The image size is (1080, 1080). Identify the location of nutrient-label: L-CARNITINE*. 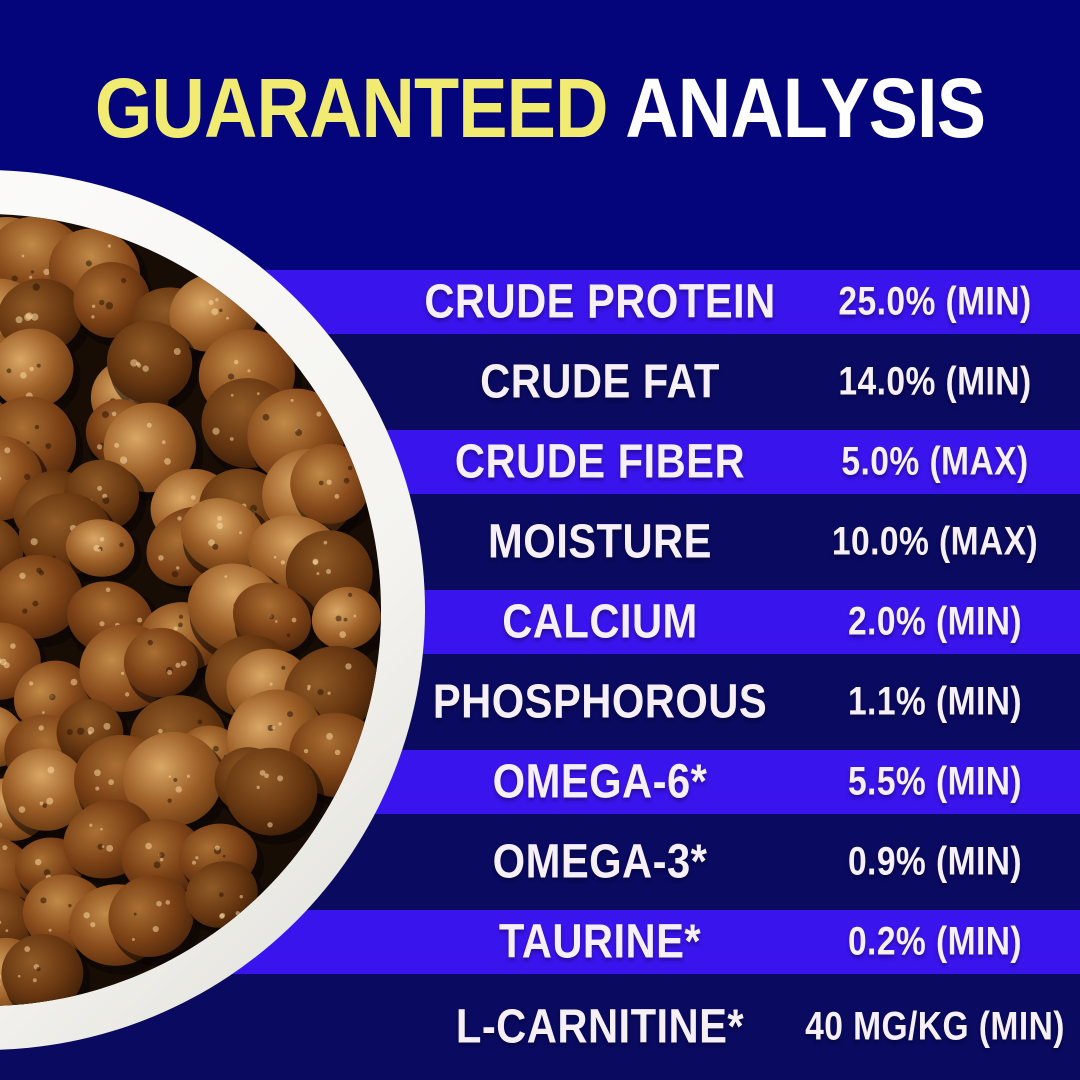
(600, 1027).